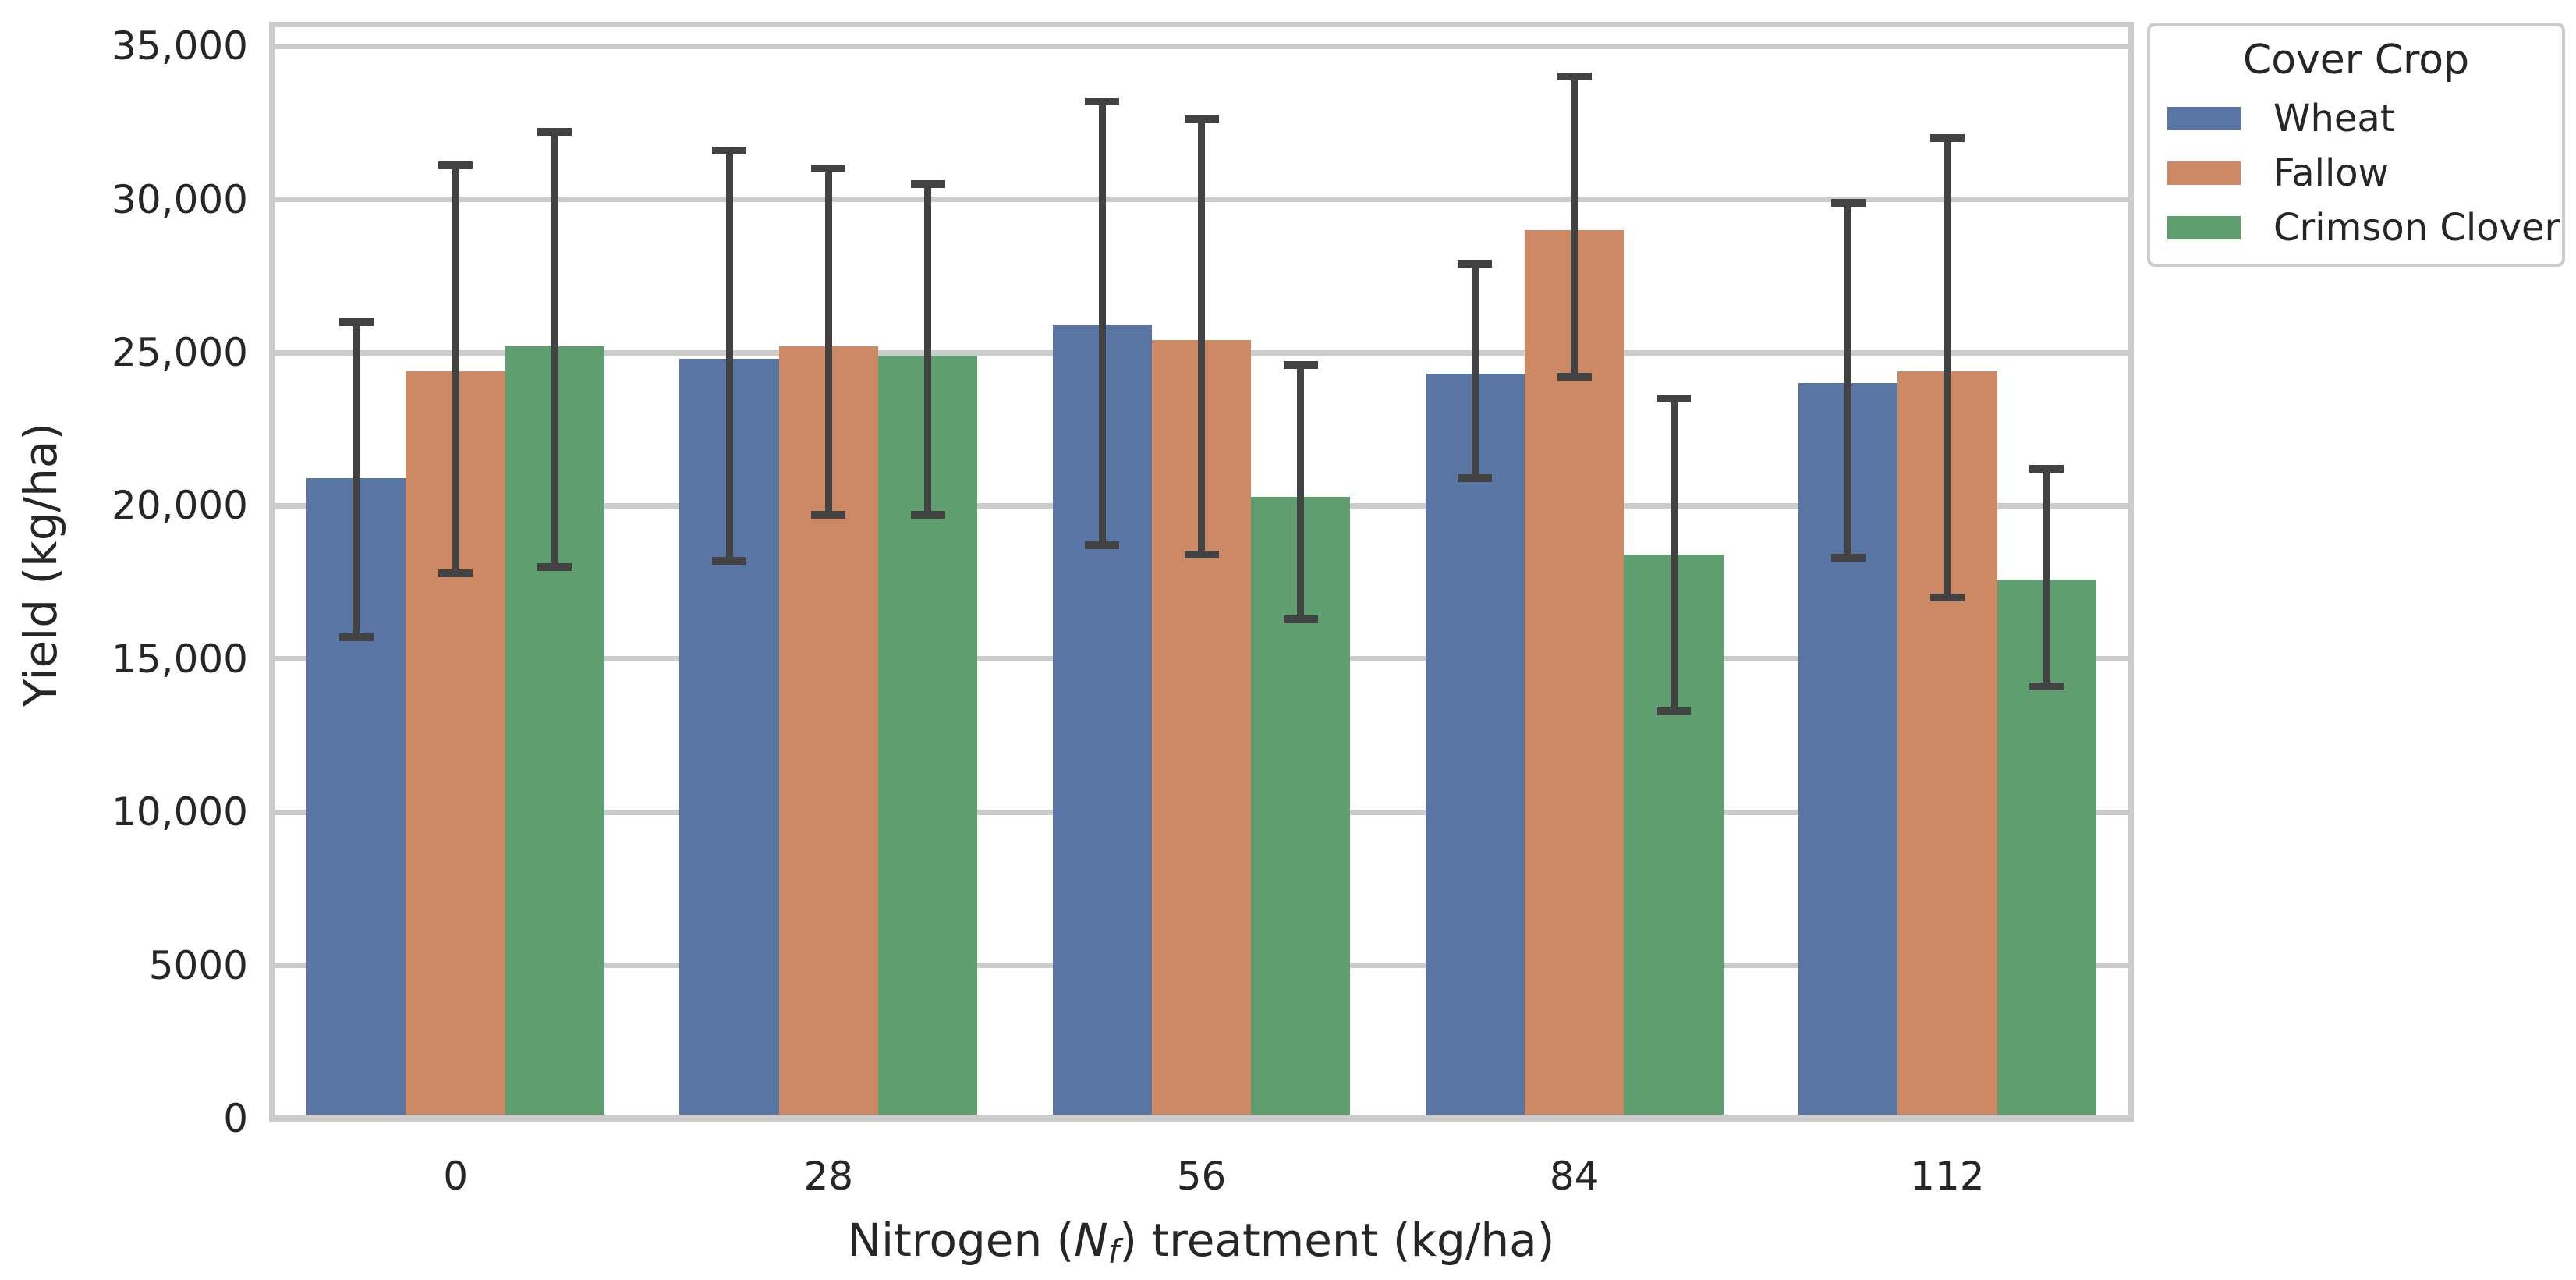  Describe the element at coordinates (2334, 118) in the screenshot. I see `legend-label: Wheat` at that location.